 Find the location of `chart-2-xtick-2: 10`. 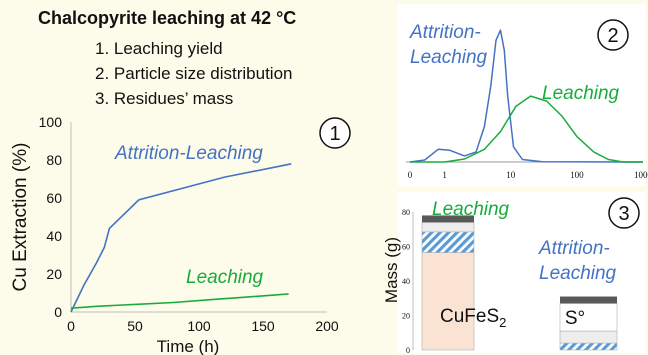

chart-2-xtick-2: 10 is located at coordinates (511, 175).